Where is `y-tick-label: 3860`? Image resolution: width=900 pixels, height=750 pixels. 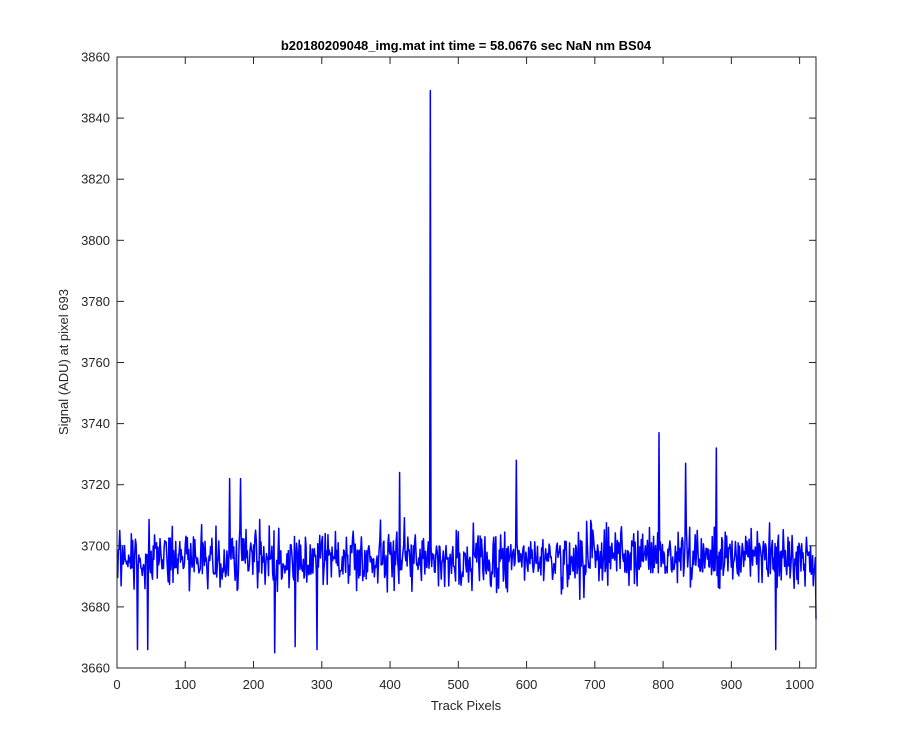
y-tick-label: 3860 is located at coordinates (95, 57).